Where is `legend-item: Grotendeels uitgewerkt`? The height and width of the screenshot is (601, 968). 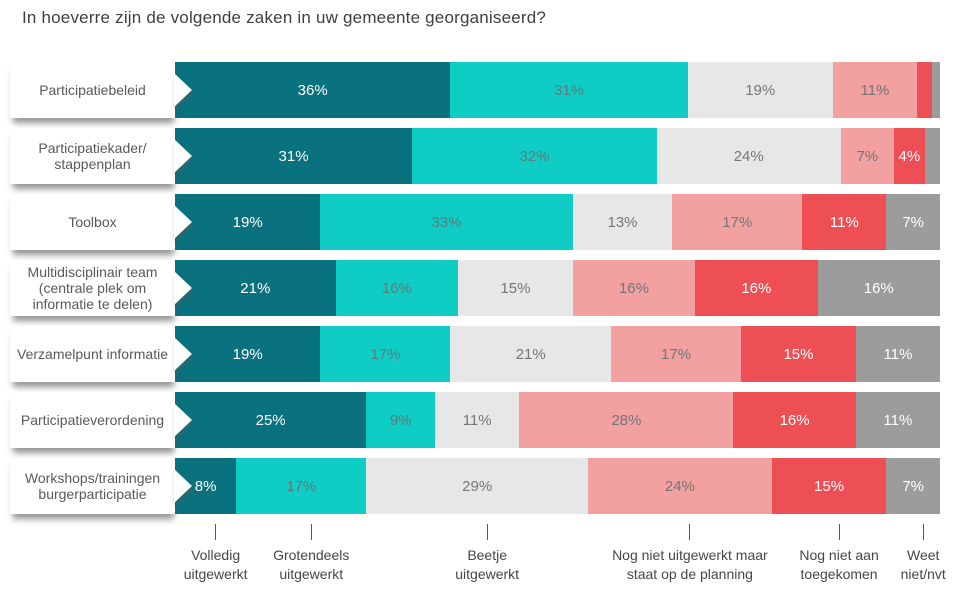 legend-item: Grotendeels uitgewerkt is located at coordinates (311, 565).